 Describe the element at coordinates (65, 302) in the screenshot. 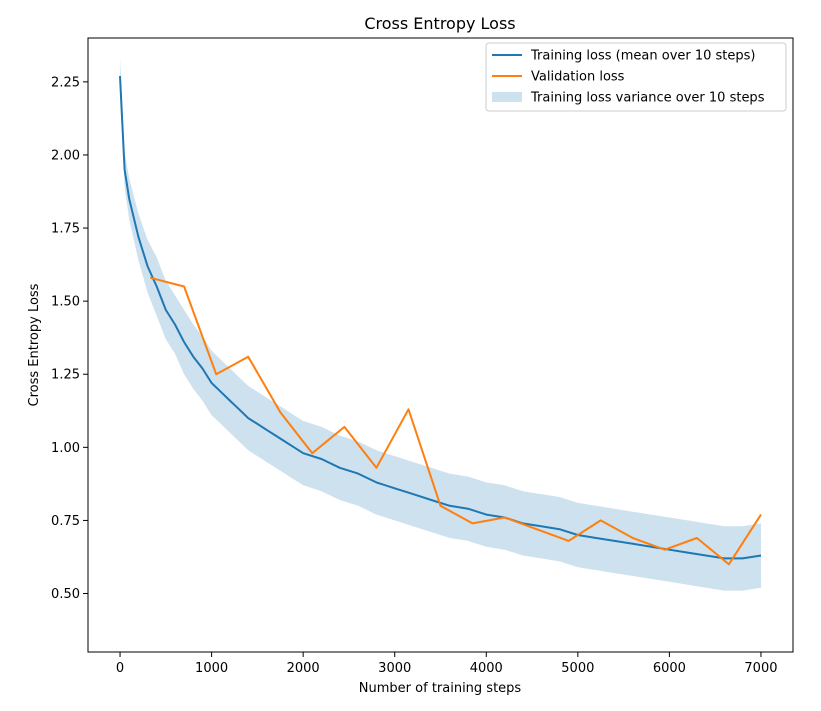

I see `y-tick-label: 1.50` at that location.